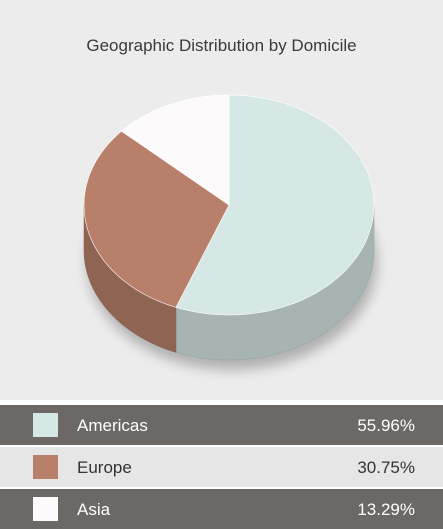 This screenshot has height=529, width=443. What do you see at coordinates (221, 509) in the screenshot?
I see `legend-row: Asia 13.29%` at bounding box center [221, 509].